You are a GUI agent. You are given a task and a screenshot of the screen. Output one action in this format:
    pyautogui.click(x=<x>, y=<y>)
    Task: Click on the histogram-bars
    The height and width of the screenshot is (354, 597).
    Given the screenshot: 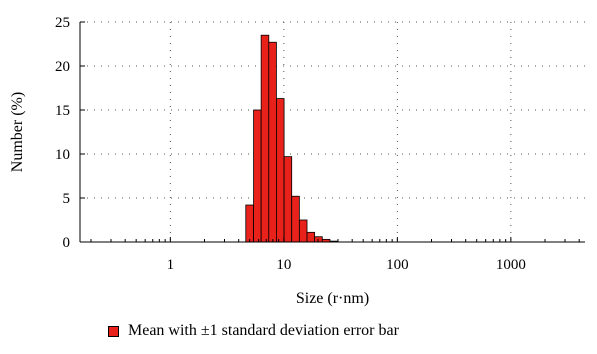 What is the action you would take?
    pyautogui.click(x=291, y=138)
    